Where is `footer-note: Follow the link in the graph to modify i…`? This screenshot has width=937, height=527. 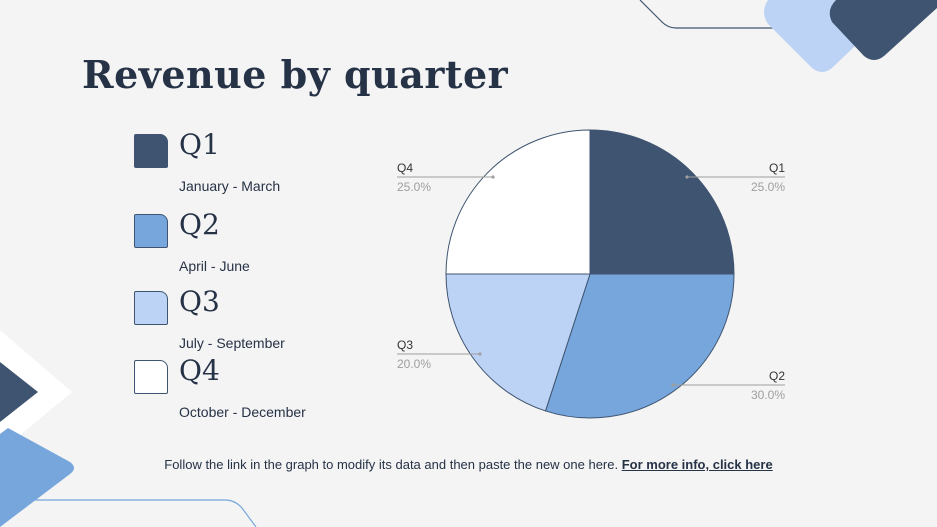
footer-note: Follow the link in the graph to modify i… is located at coordinates (468, 464).